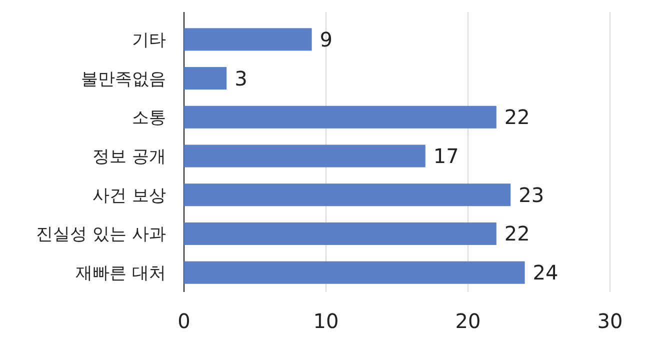  What do you see at coordinates (184, 321) in the screenshot?
I see `x-tick-label: 0` at bounding box center [184, 321].